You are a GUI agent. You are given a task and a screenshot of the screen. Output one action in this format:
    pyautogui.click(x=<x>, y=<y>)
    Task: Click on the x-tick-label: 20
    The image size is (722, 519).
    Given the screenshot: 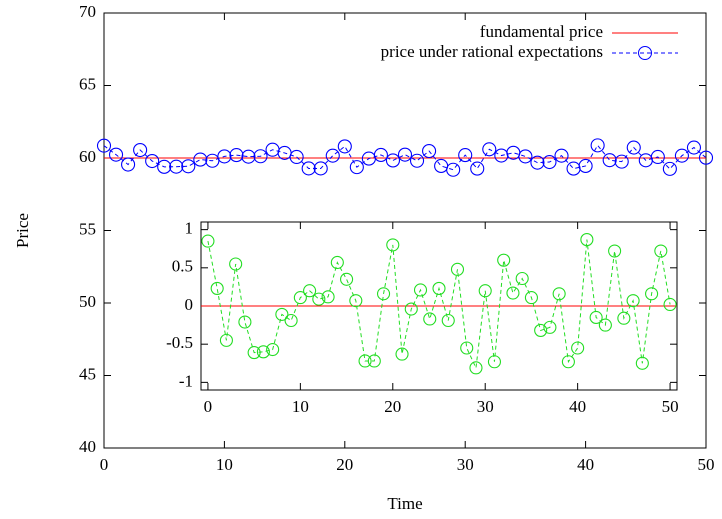 What is the action you would take?
    pyautogui.click(x=392, y=406)
    